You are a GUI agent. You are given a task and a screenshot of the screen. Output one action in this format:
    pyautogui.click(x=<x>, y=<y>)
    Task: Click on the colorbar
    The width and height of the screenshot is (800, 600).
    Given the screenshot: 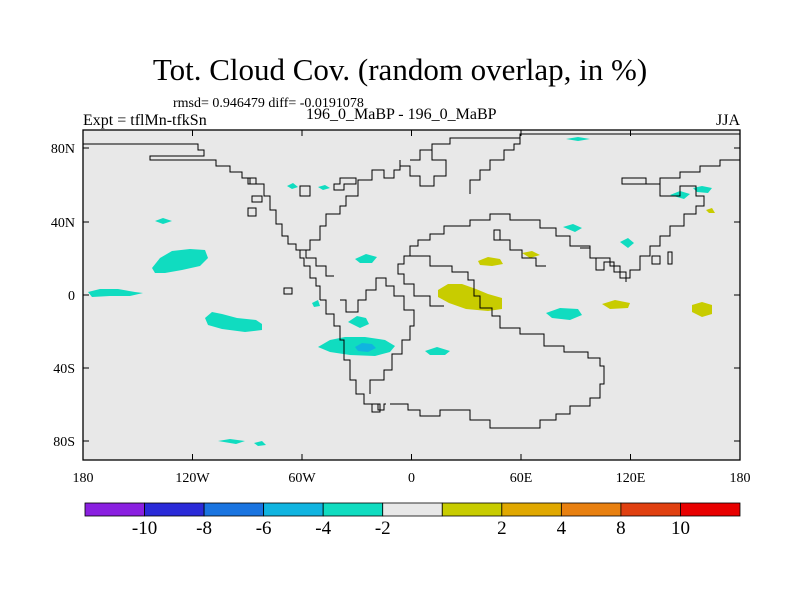 What is the action you would take?
    pyautogui.click(x=412, y=509)
    